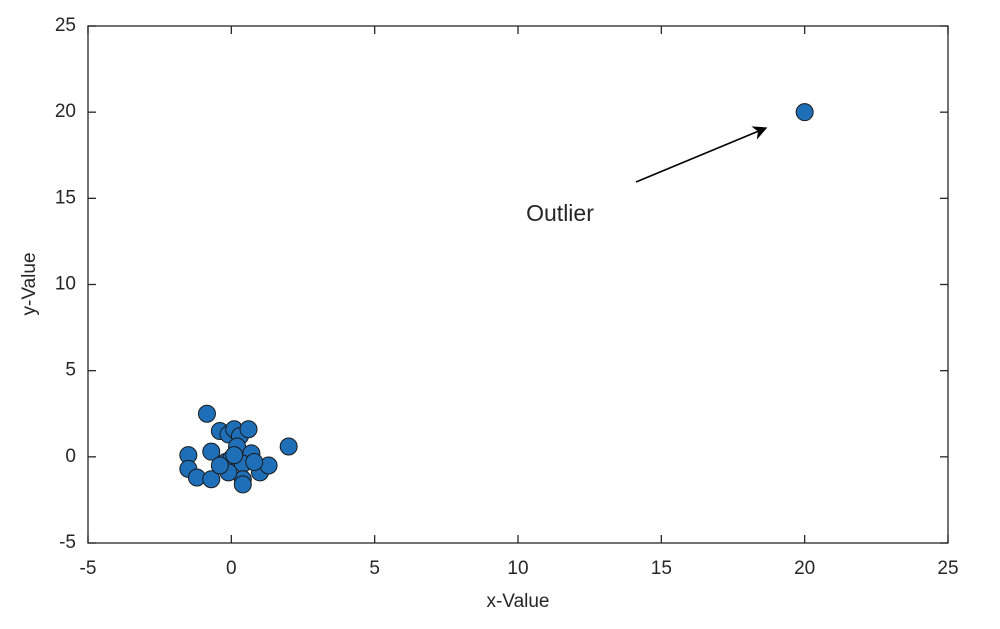 The image size is (1000, 629). What do you see at coordinates (517, 568) in the screenshot?
I see `x-tick-label: 10` at bounding box center [517, 568].